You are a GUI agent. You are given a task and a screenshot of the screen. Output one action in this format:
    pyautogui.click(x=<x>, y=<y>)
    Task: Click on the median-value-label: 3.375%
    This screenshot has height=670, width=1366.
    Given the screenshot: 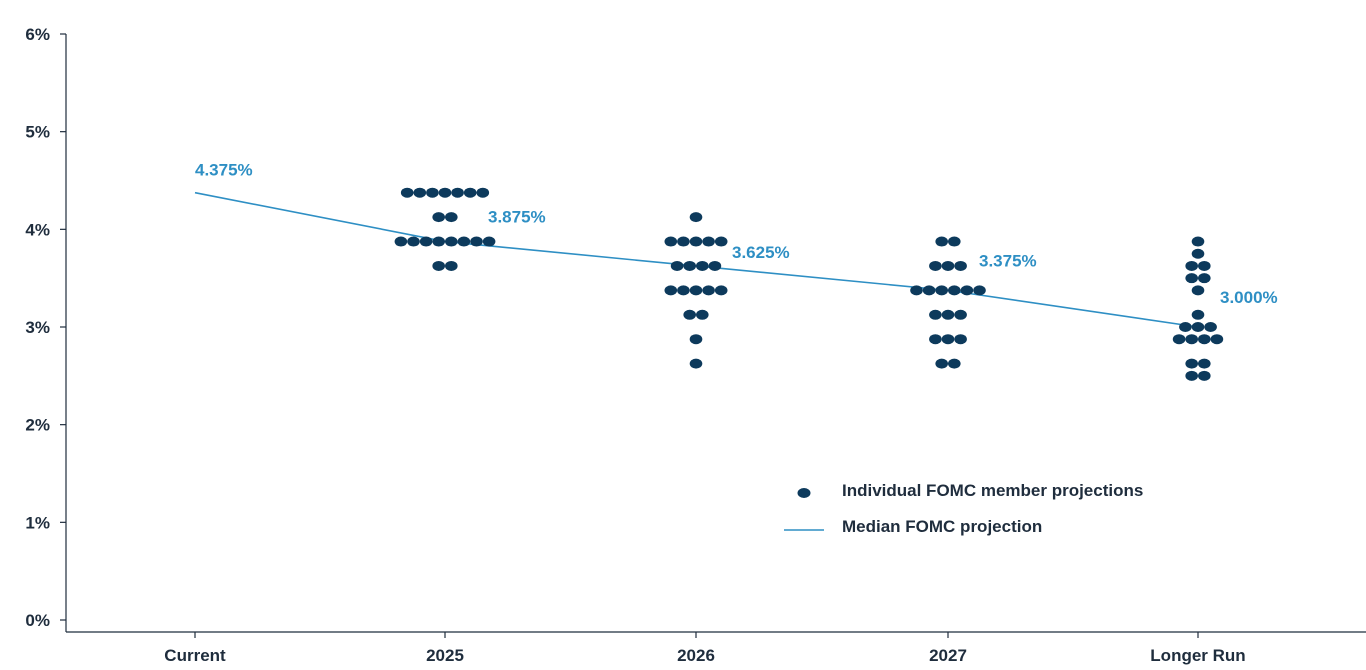 What is the action you would take?
    pyautogui.click(x=1008, y=260)
    